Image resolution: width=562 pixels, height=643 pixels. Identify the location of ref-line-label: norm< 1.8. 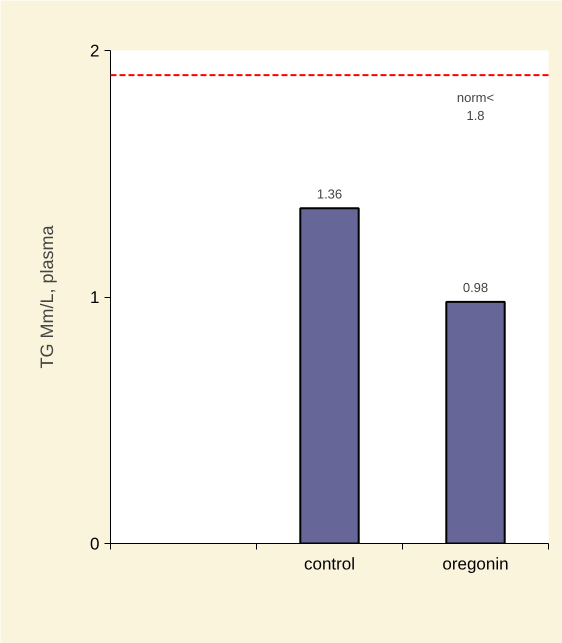
(475, 107).